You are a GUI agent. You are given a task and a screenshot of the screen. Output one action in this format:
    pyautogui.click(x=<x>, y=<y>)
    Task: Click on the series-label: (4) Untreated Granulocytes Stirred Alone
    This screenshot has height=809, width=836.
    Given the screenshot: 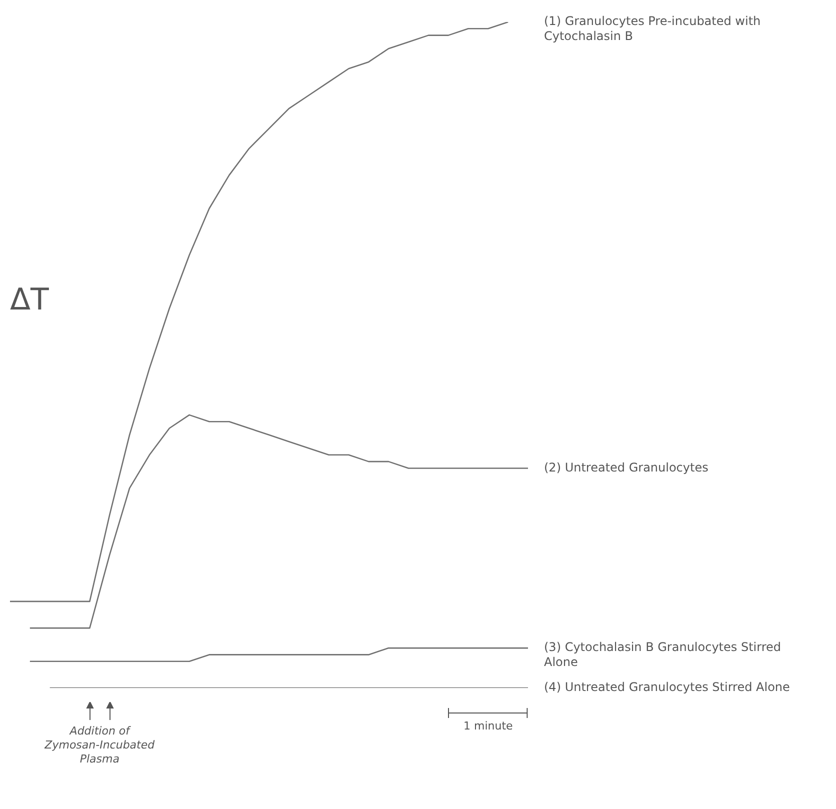 What is the action you would take?
    pyautogui.click(x=667, y=687)
    